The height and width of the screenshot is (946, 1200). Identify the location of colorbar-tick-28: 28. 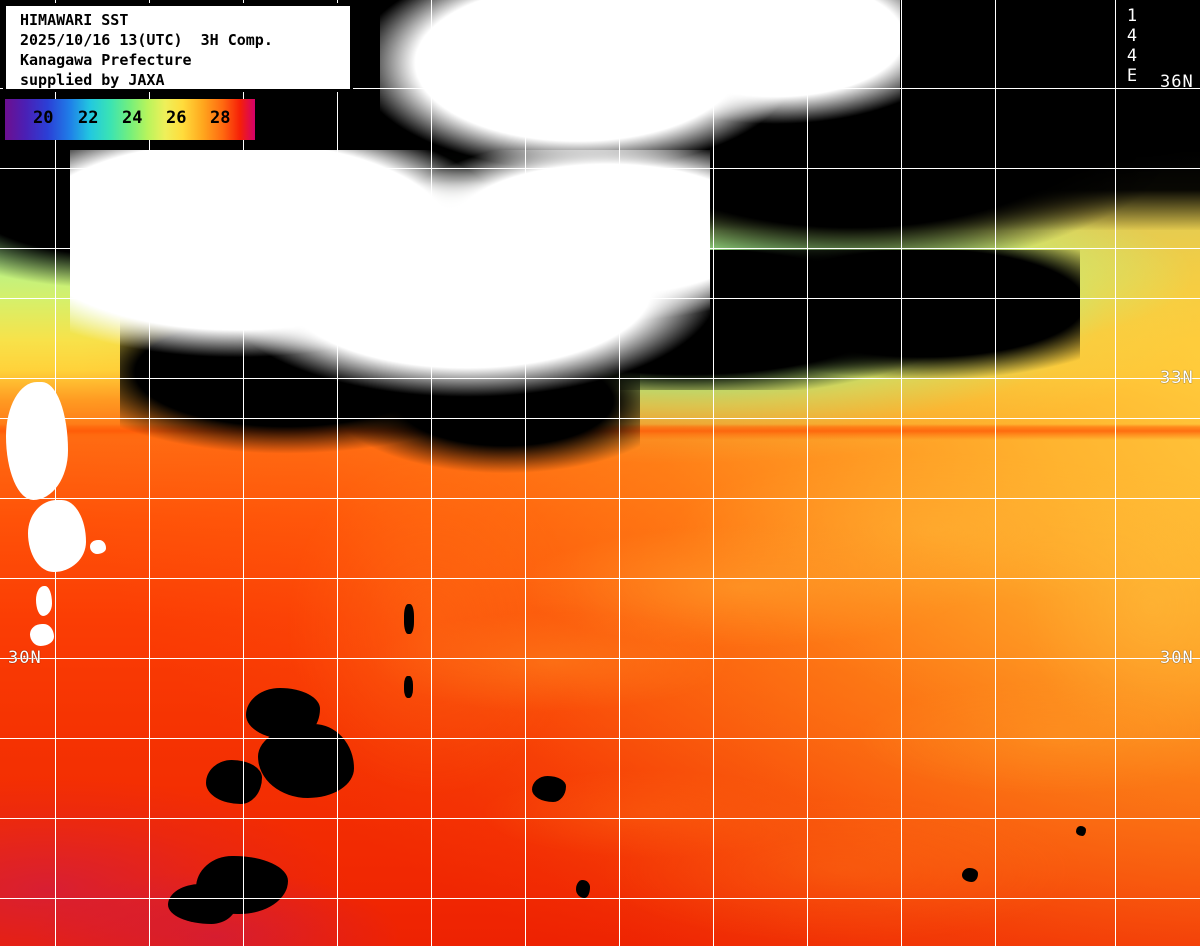
(220, 118).